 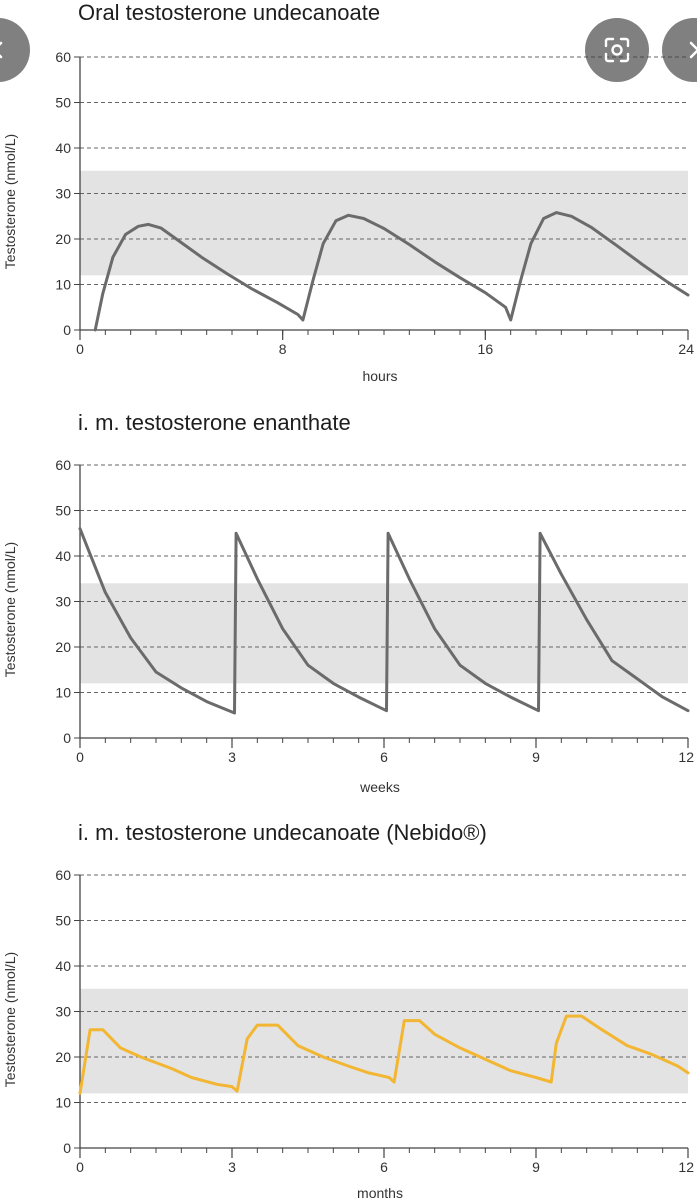 What do you see at coordinates (283, 349) in the screenshot?
I see `x-tick-label: 8` at bounding box center [283, 349].